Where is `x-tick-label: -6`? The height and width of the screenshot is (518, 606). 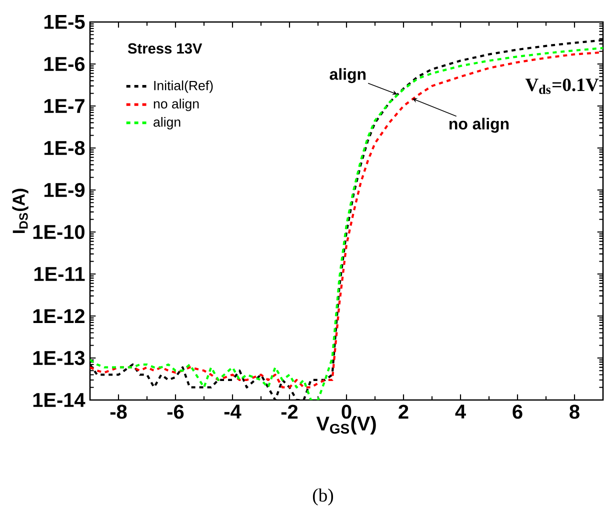 x-tick-label: -6 is located at coordinates (175, 411).